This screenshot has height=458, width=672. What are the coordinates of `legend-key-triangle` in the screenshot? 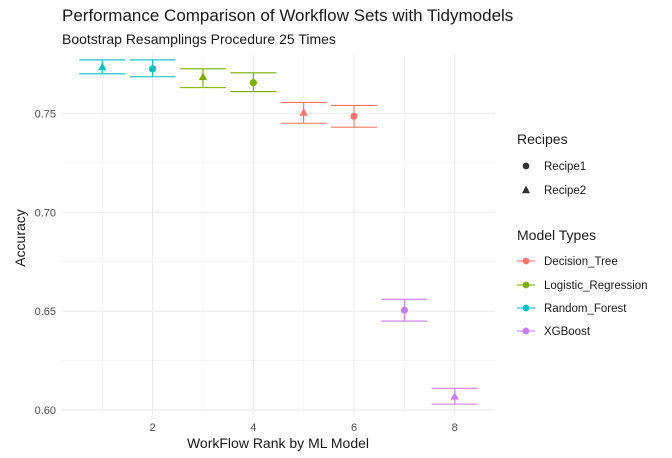 It's located at (526, 189).